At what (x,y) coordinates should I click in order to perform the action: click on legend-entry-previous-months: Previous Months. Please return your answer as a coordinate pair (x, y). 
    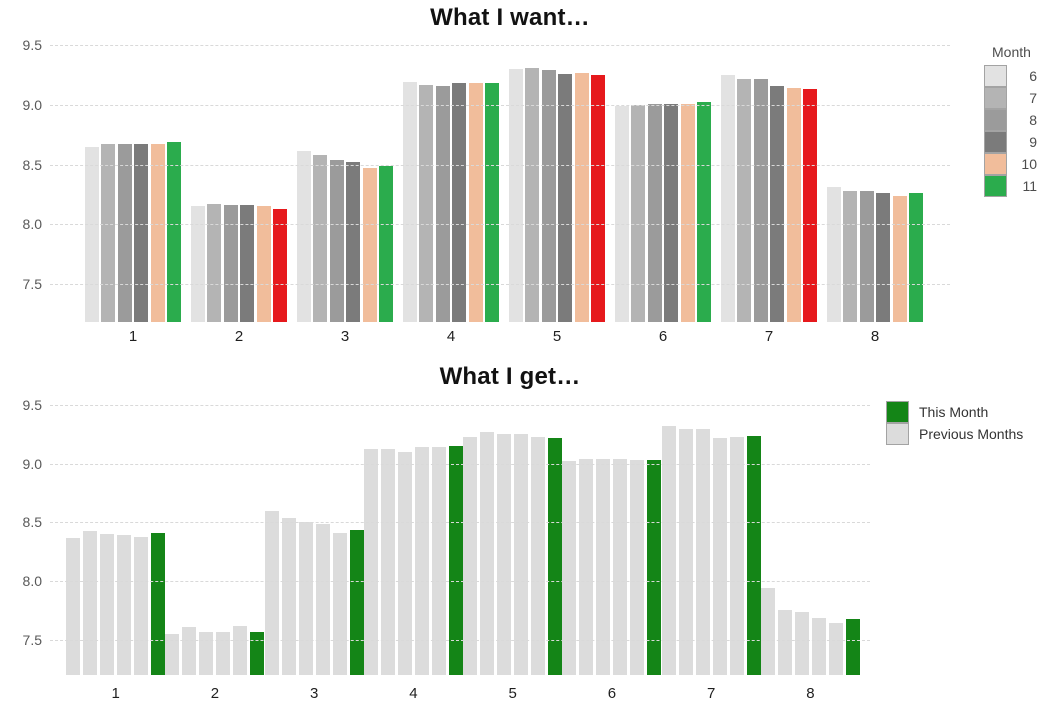
    Looking at the image, I should click on (955, 433).